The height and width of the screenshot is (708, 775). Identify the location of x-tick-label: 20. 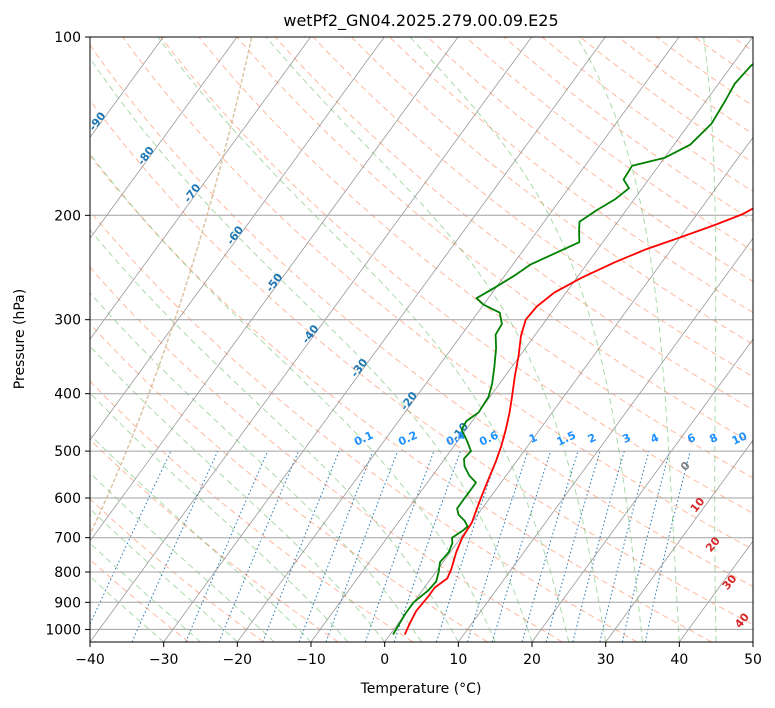
(532, 660).